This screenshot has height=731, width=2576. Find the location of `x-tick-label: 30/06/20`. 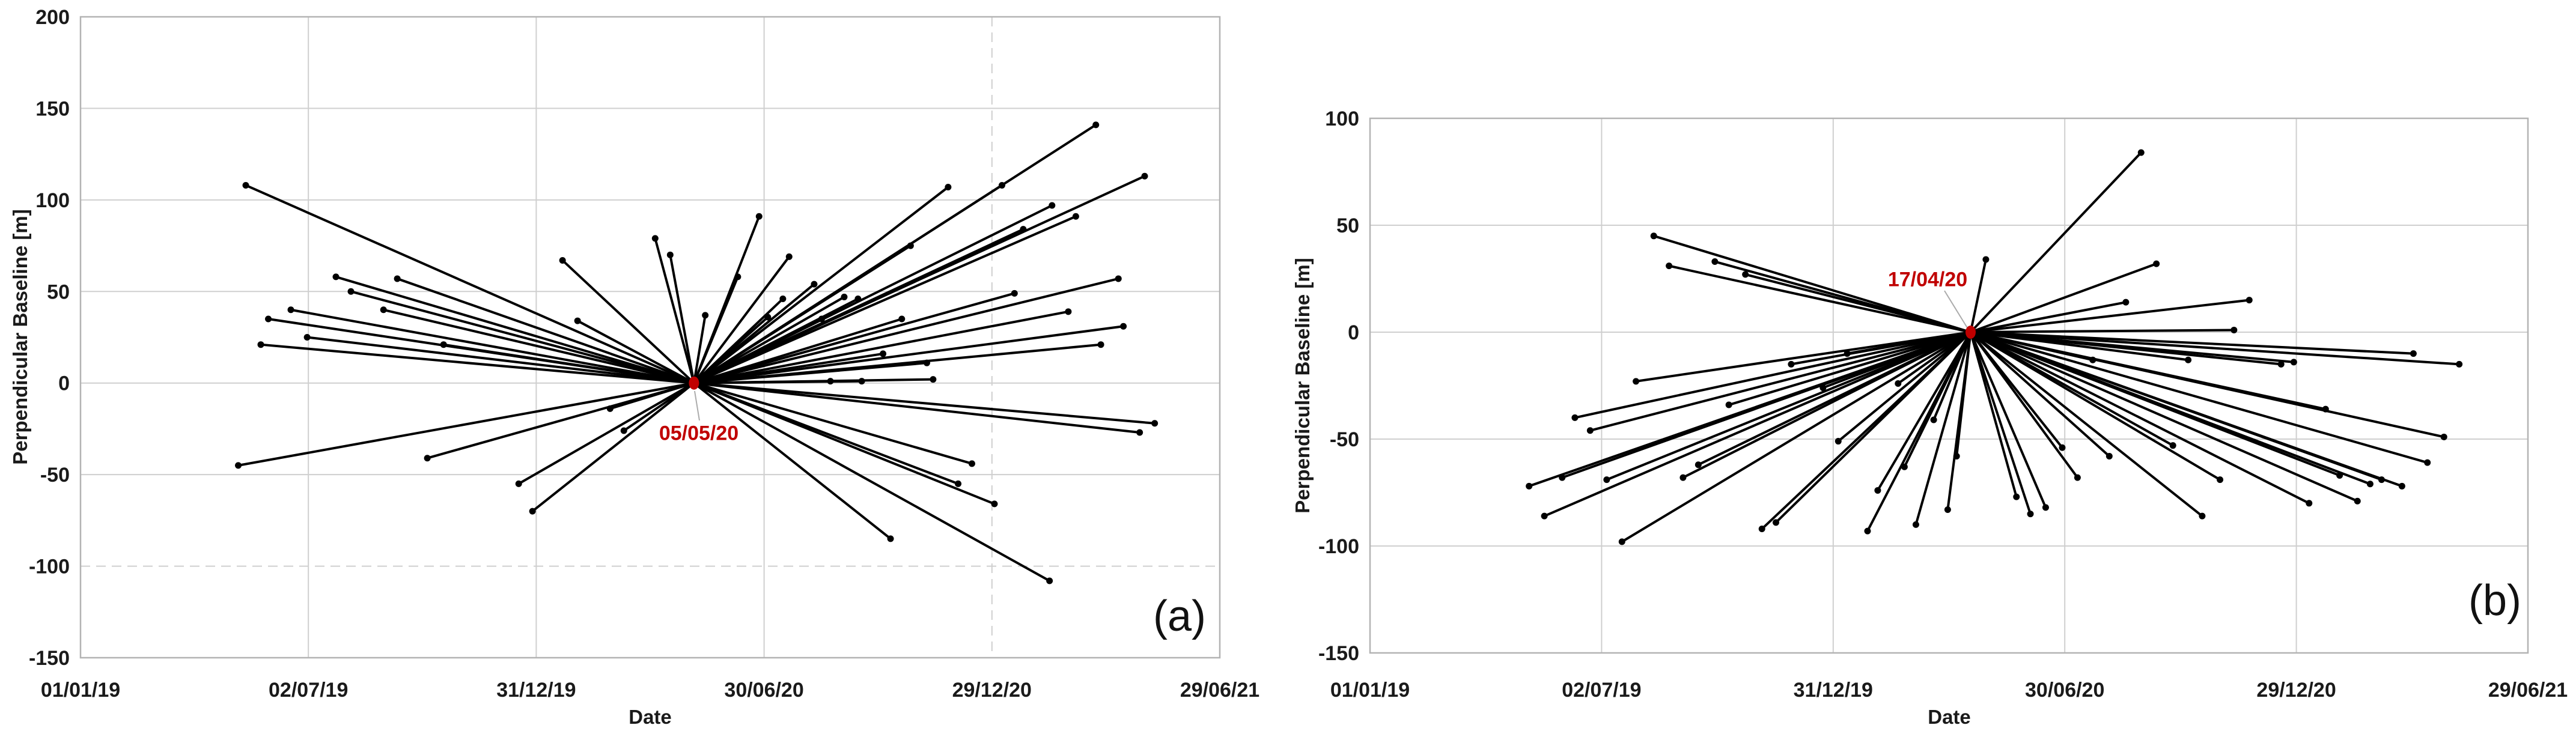

x-tick-label: 30/06/20 is located at coordinates (2064, 690).